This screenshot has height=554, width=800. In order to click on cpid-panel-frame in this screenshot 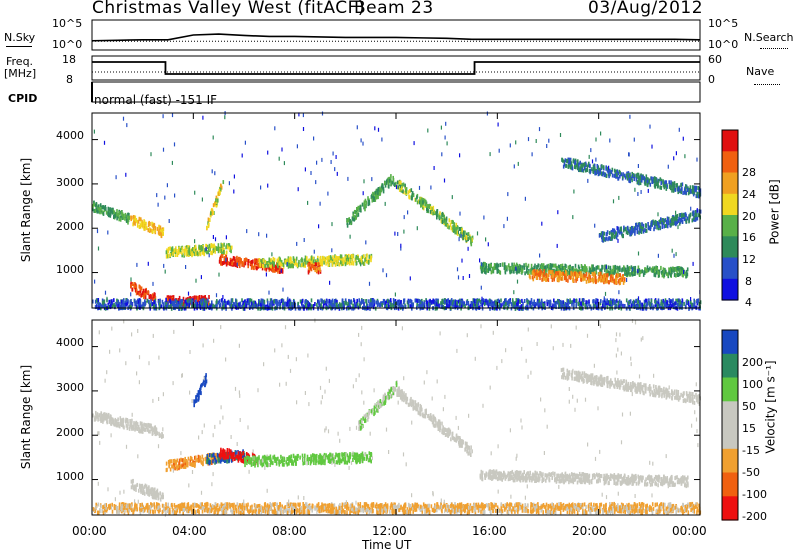, I will do `click(396, 92)`.